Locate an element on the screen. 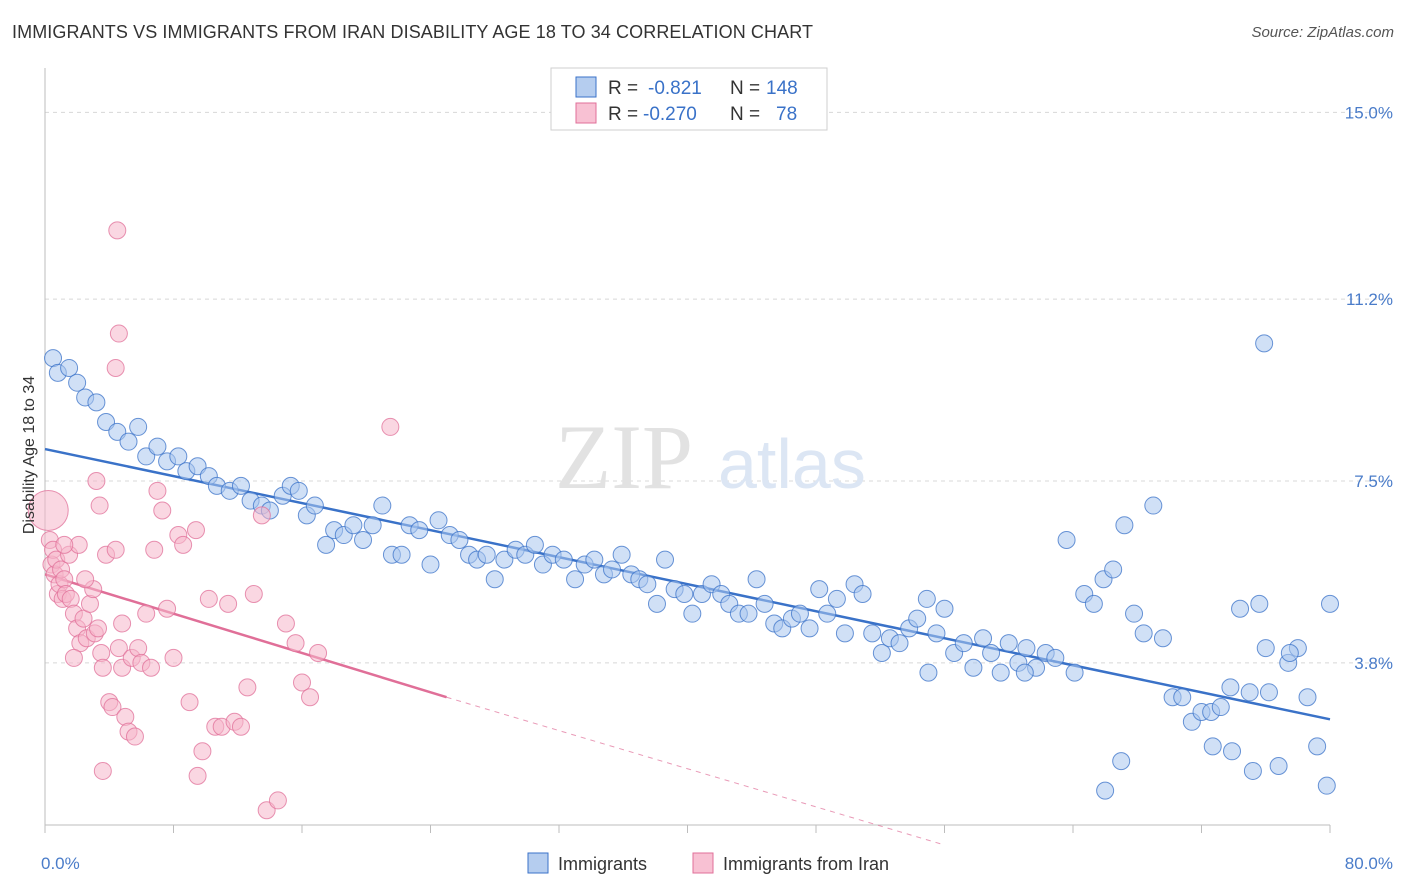 The image size is (1406, 892). y-axis-title: Disability Age 18 to 34 is located at coordinates (29, 455).